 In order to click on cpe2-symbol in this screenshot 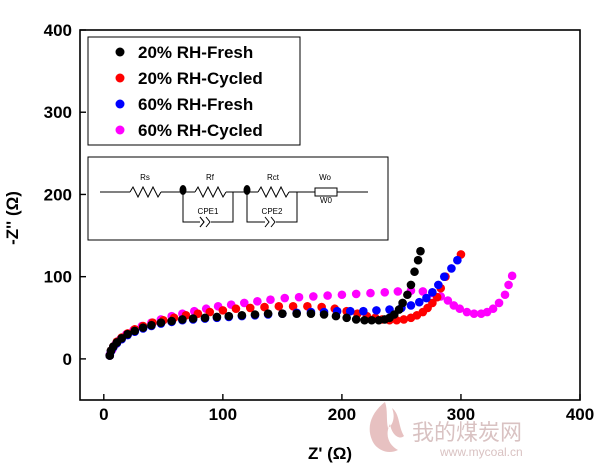, I will do `click(270, 222)`.